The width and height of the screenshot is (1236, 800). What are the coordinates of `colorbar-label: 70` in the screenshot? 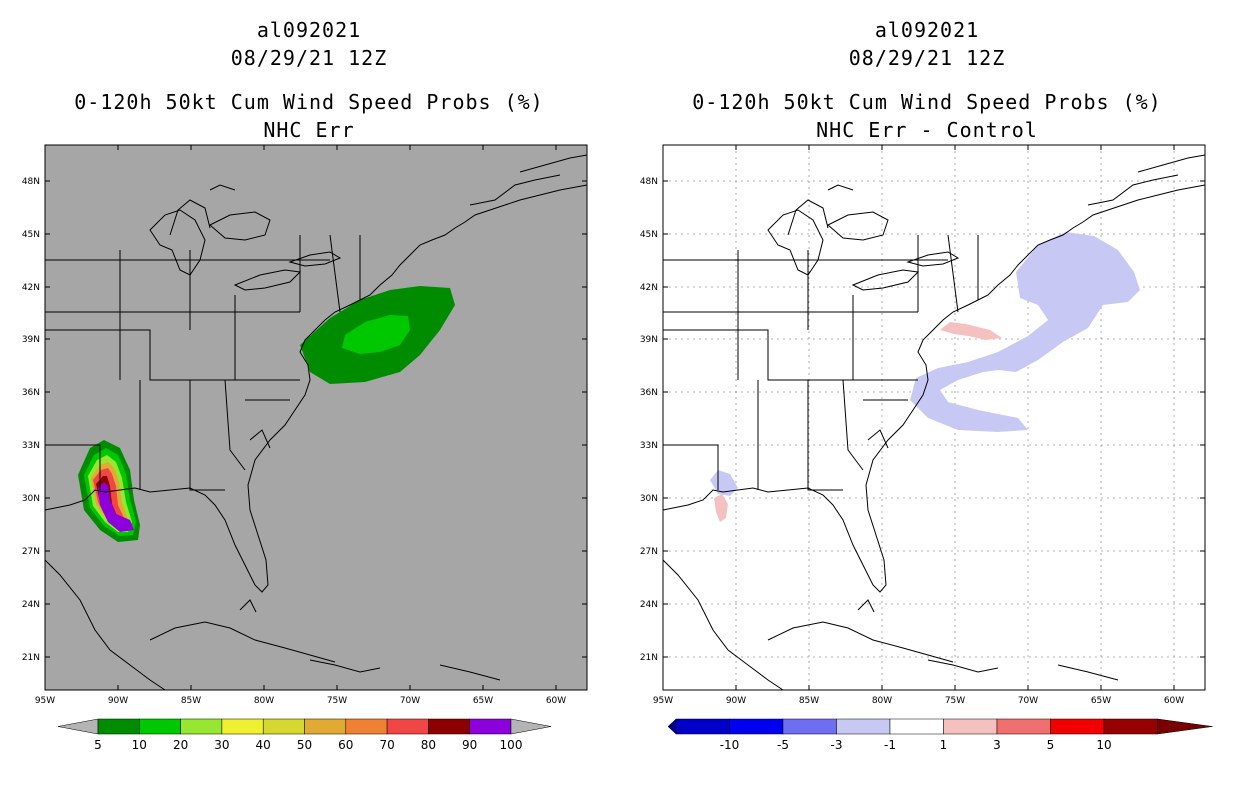 It's located at (386, 745).